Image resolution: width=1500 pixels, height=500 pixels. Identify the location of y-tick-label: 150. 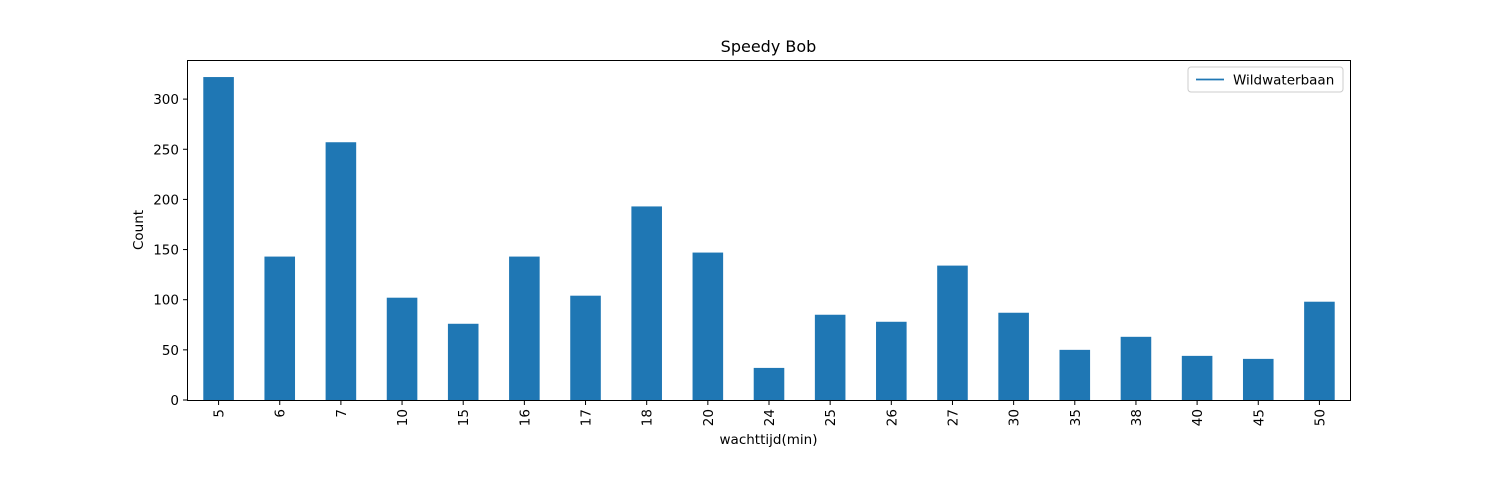
(166, 251).